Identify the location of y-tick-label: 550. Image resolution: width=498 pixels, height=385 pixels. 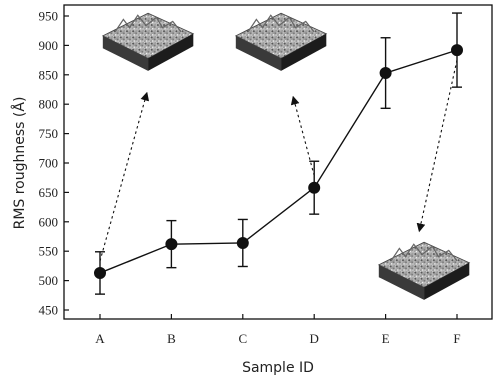
(49, 251).